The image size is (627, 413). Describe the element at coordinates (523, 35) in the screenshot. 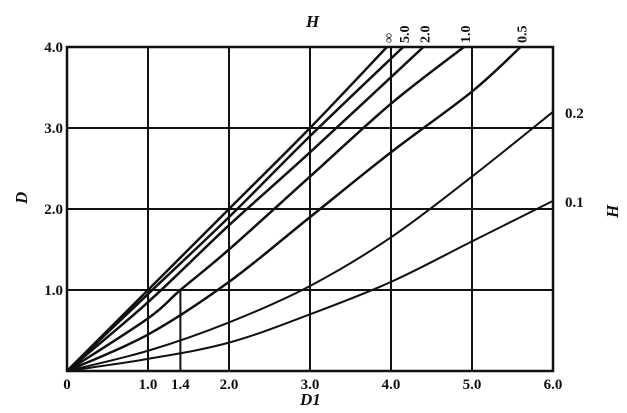

I see `series-label: 0.5` at that location.